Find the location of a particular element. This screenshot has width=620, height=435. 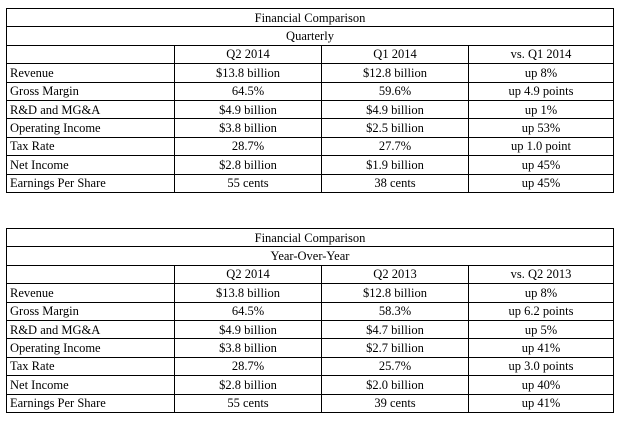

cell-change: up 4.9 points is located at coordinates (541, 91).